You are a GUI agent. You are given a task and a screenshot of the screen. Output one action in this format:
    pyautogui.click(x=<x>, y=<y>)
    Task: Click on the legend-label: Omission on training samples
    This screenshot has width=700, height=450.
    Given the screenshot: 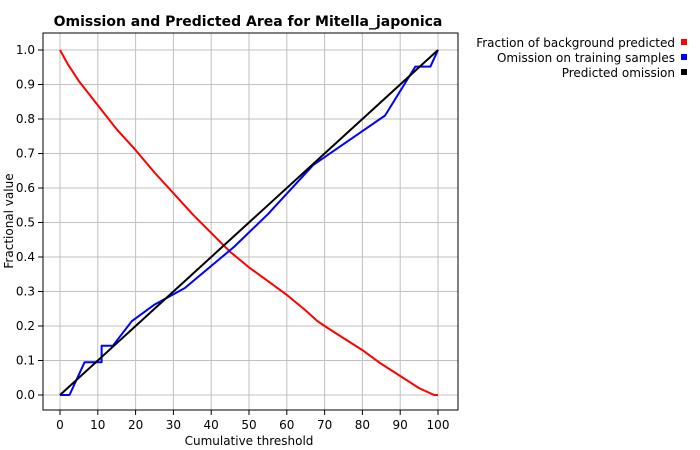 What is the action you would take?
    pyautogui.click(x=586, y=58)
    